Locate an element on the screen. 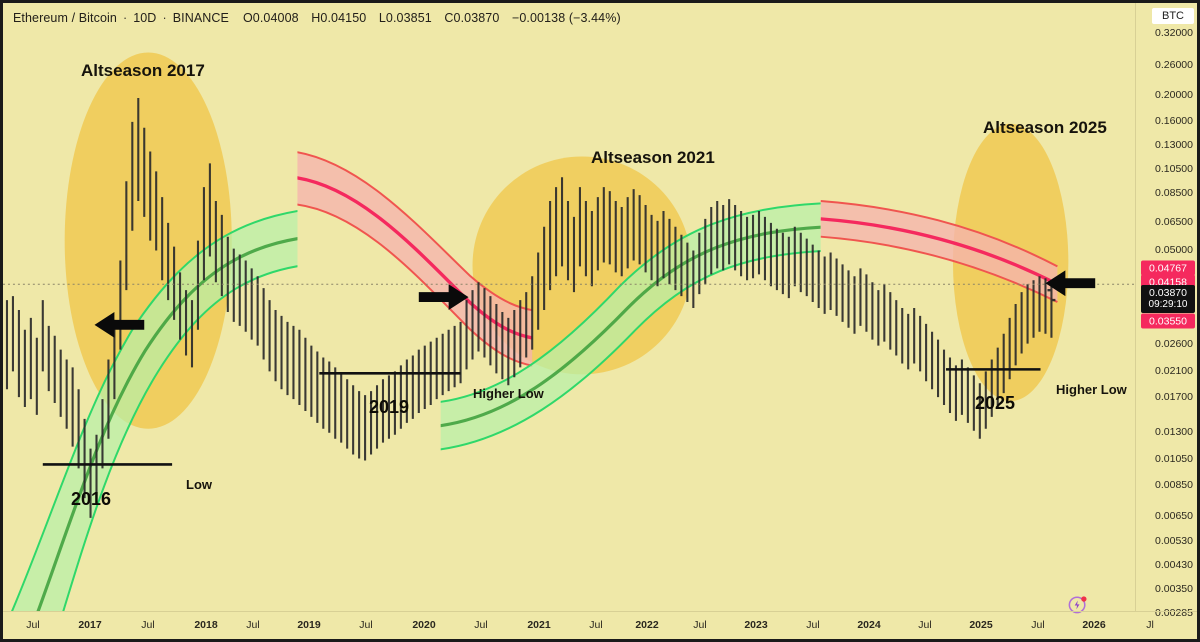 The width and height of the screenshot is (1200, 642). price-tick-16: 0.00530 is located at coordinates (1174, 541).